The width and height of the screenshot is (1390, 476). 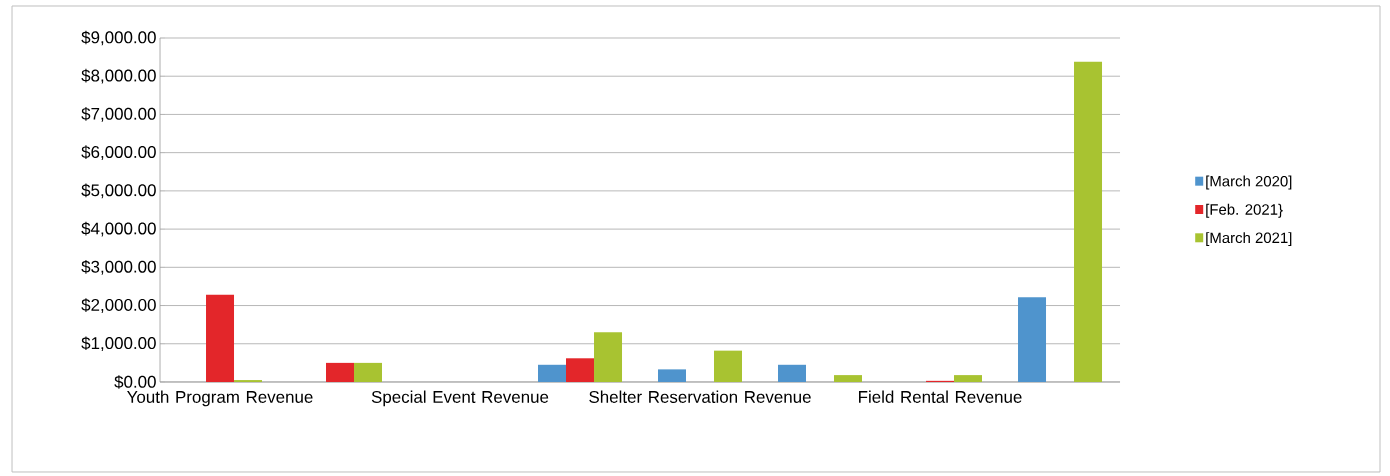 I want to click on y-tick-label: $4,000.00, so click(x=118, y=229).